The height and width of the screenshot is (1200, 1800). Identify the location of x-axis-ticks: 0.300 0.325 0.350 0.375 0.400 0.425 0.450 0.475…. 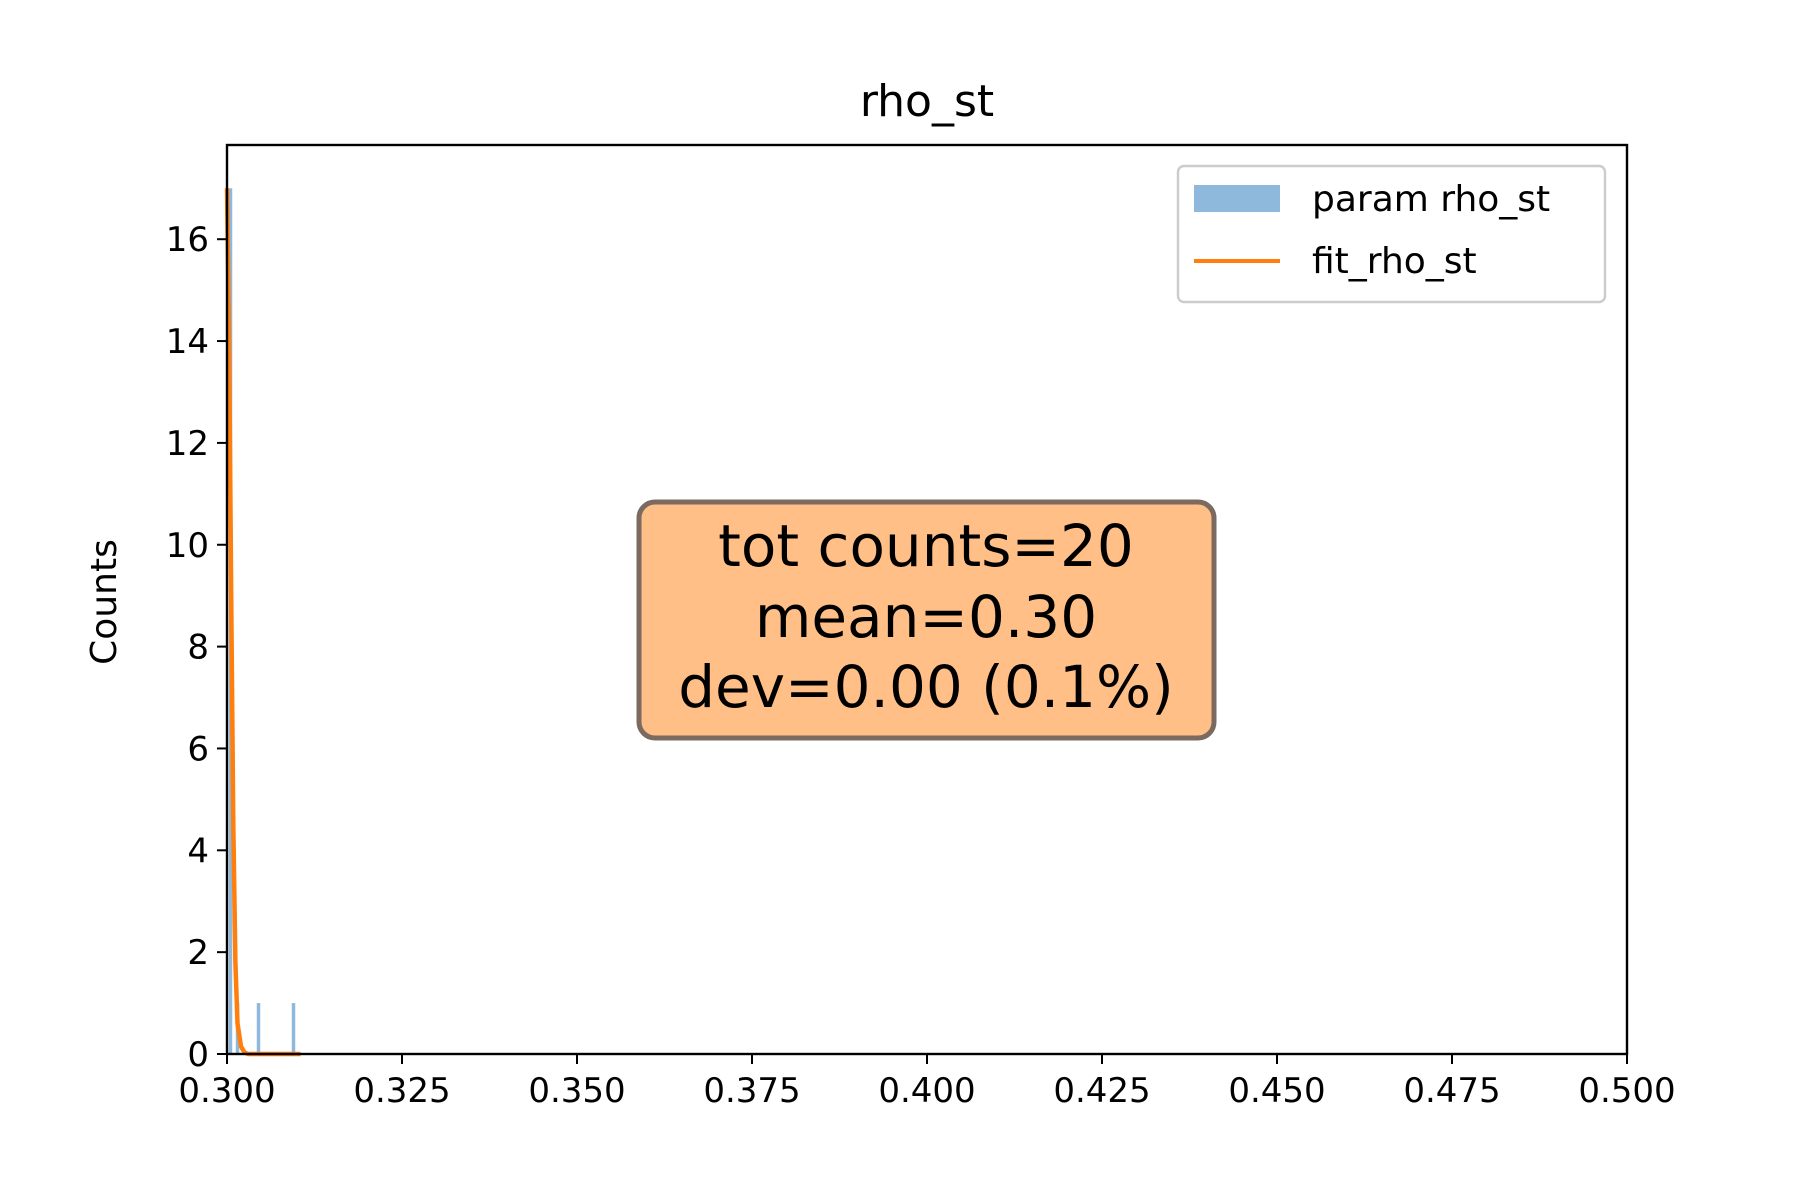
(927, 1082).